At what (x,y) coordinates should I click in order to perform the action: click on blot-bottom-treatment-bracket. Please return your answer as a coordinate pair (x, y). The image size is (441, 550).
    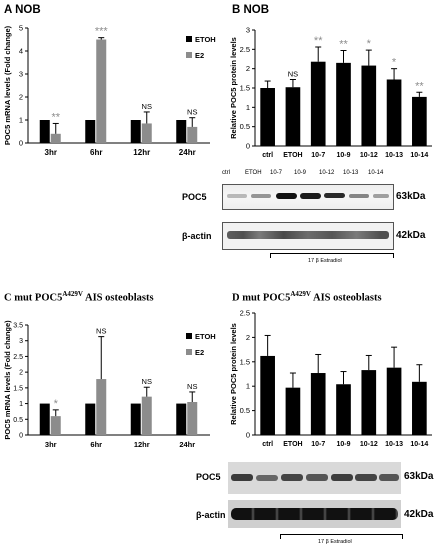
    Looking at the image, I should click on (341, 536).